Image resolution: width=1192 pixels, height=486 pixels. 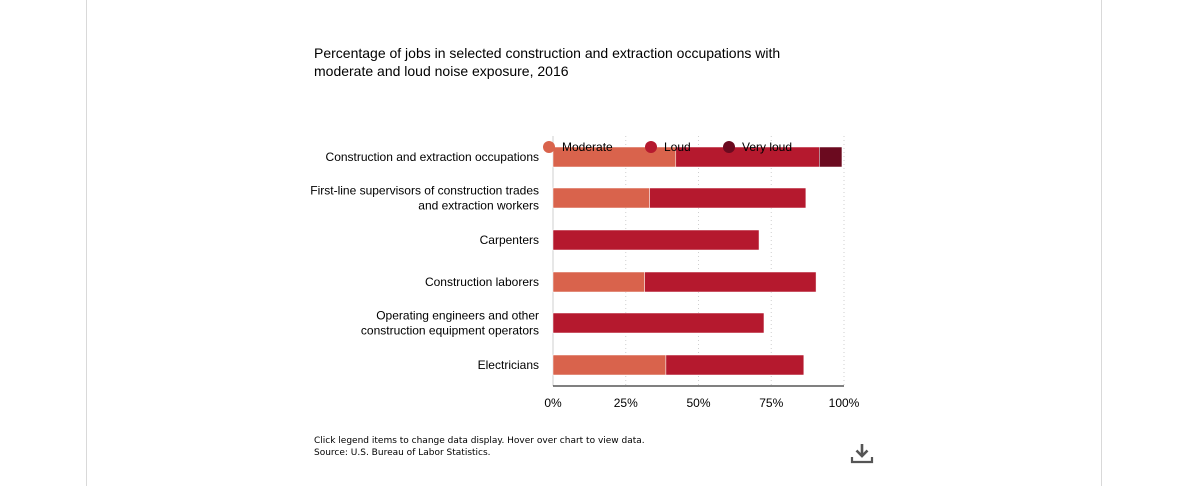 What do you see at coordinates (844, 403) in the screenshot?
I see `x-tick-label: 100%` at bounding box center [844, 403].